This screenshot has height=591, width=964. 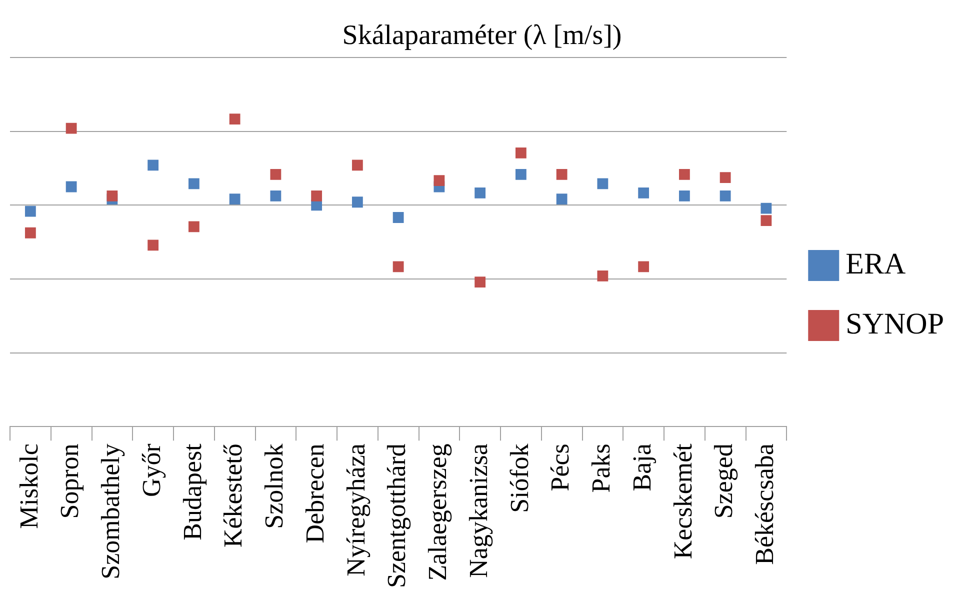 What do you see at coordinates (111, 512) in the screenshot?
I see `x-tick-label: Szombathely` at bounding box center [111, 512].